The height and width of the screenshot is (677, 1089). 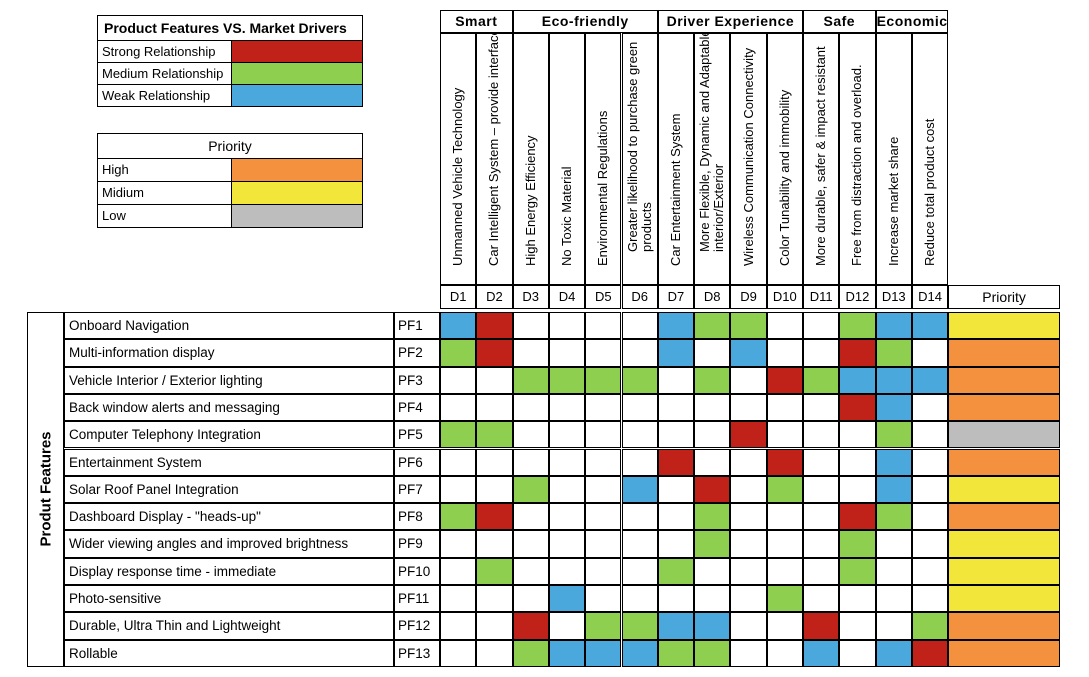 What do you see at coordinates (821, 156) in the screenshot?
I see `driver-label: More durable, safer & impact resistant` at bounding box center [821, 156].